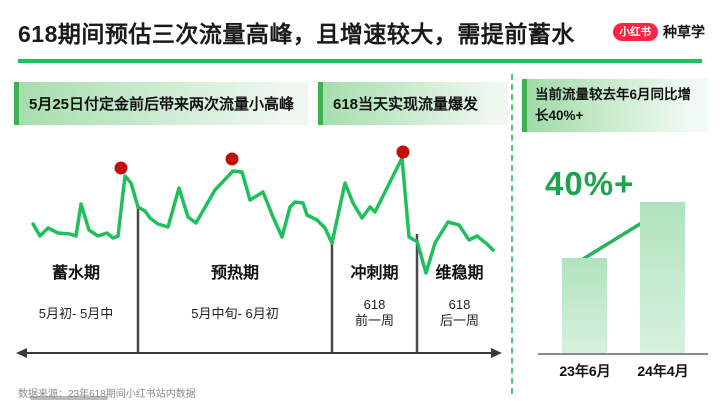 The image size is (720, 401). Describe the element at coordinates (277, 280) in the screenshot. I see `phase-dividers` at that location.